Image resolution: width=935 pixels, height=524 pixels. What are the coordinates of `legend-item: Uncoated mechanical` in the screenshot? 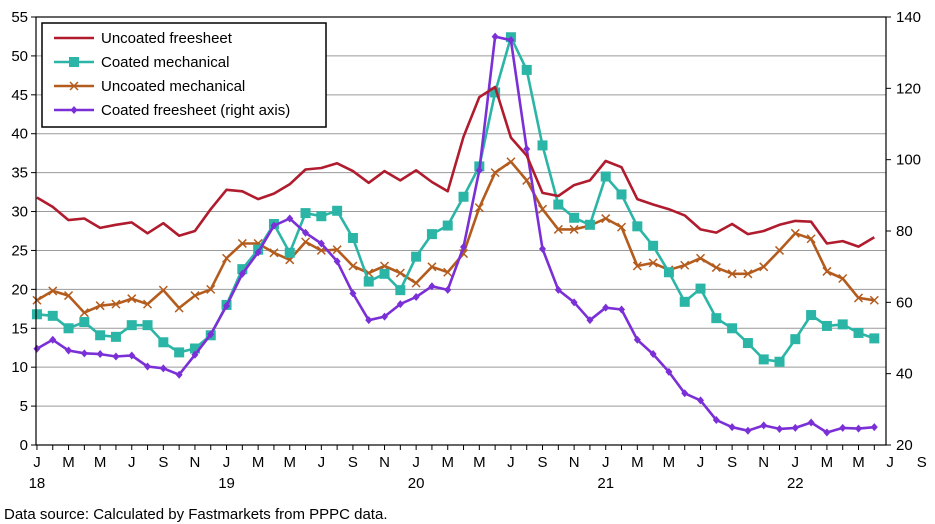 It's located at (149, 86).